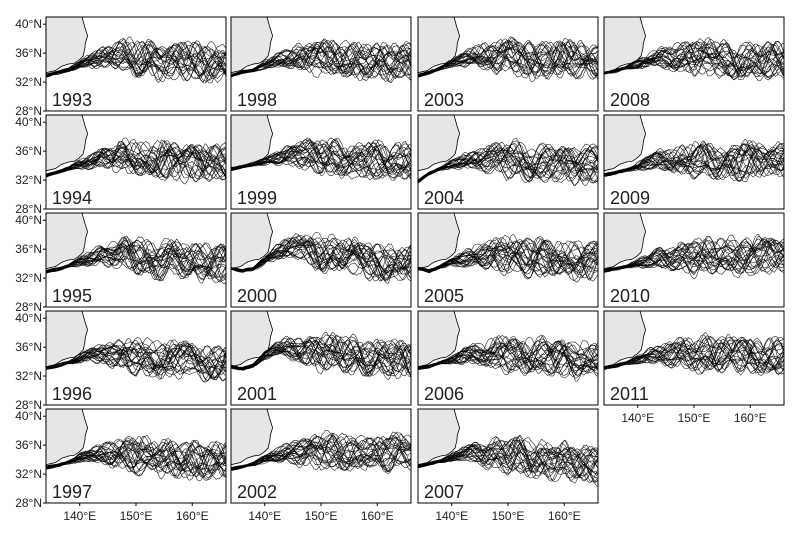 The width and height of the screenshot is (800, 538). I want to click on panel-1997: 1997 28°N 32°N 36°N 40°N 140°E 150°E 160°E, so click(121, 465).